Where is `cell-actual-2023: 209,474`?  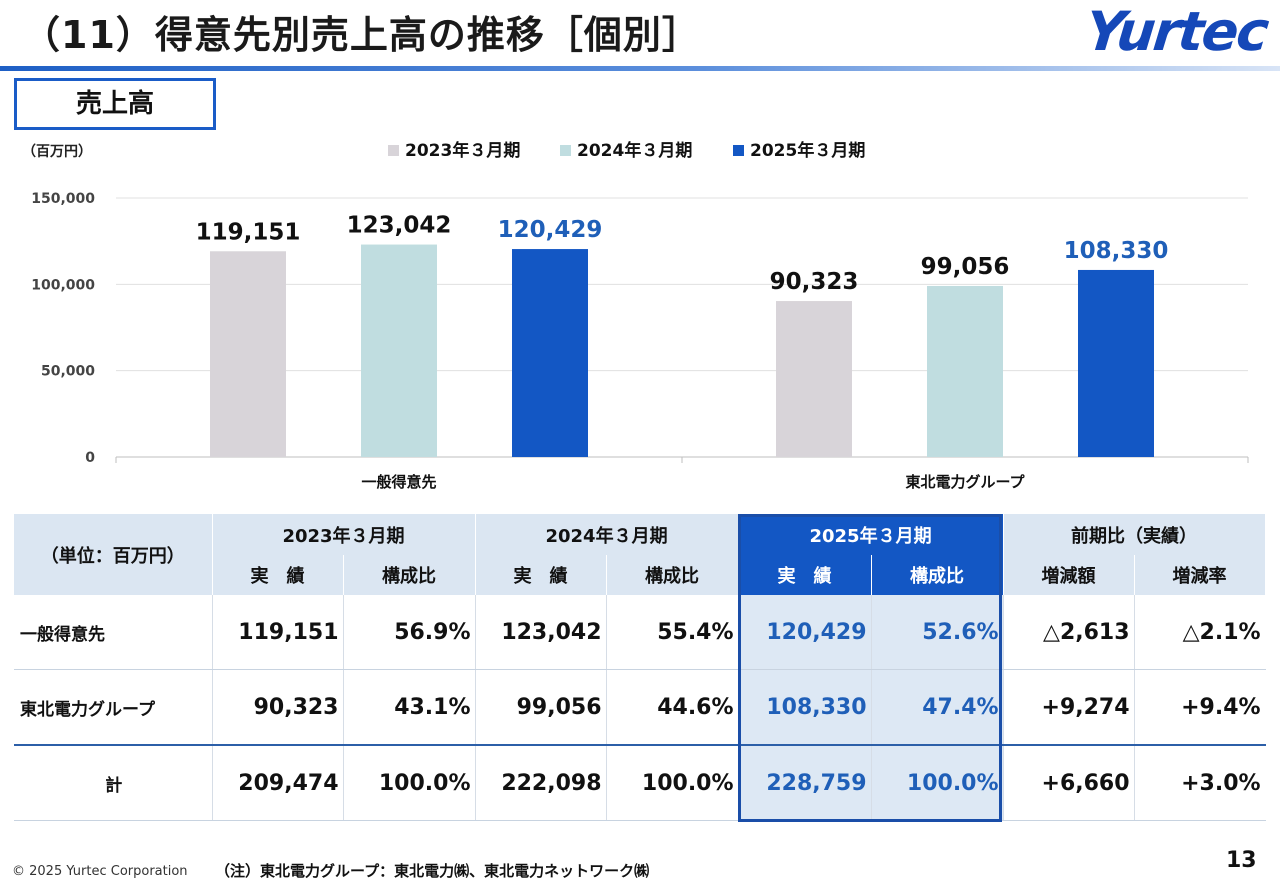
cell-actual-2023: 209,474 is located at coordinates (278, 782).